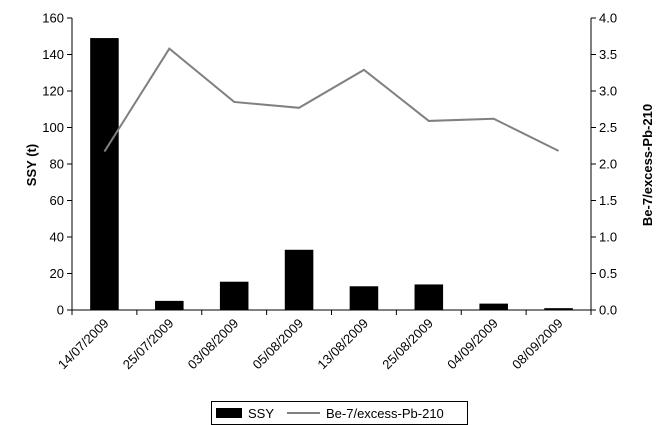  I want to click on x-tick-label: 03/08/2009, so click(213, 344).